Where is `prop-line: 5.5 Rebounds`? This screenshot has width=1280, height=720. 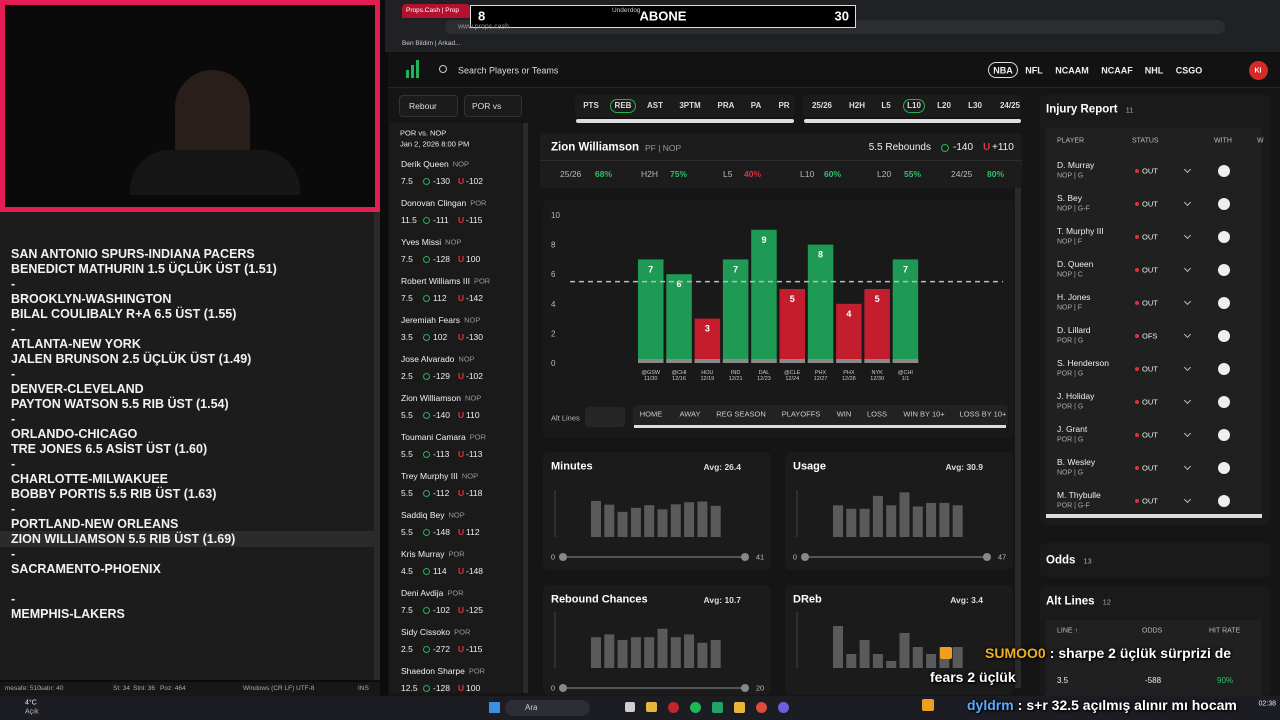 prop-line: 5.5 Rebounds is located at coordinates (899, 147).